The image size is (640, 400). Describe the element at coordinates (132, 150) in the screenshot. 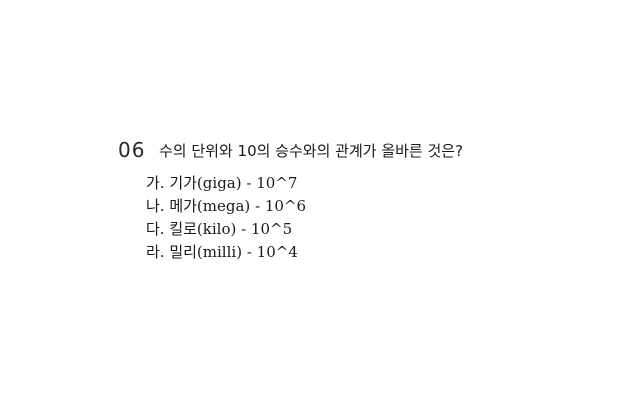

I see `question-number: 06` at that location.